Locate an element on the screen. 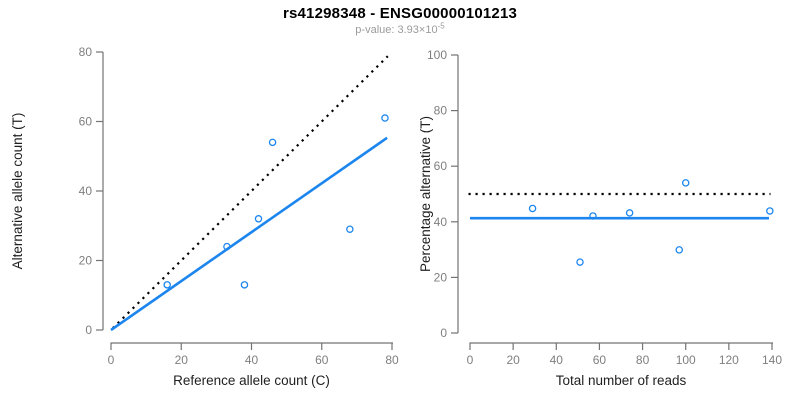 The width and height of the screenshot is (800, 400). x-axis-title: Reference allele count (C) is located at coordinates (251, 380).